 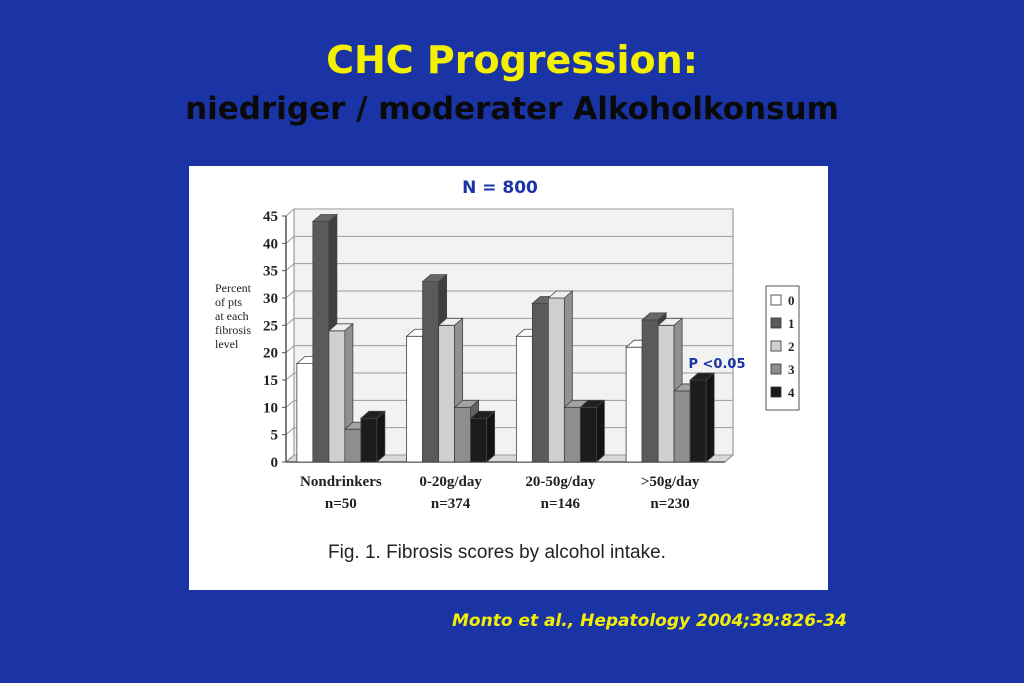 What do you see at coordinates (561, 504) in the screenshot?
I see `x-category-count: n=146` at bounding box center [561, 504].